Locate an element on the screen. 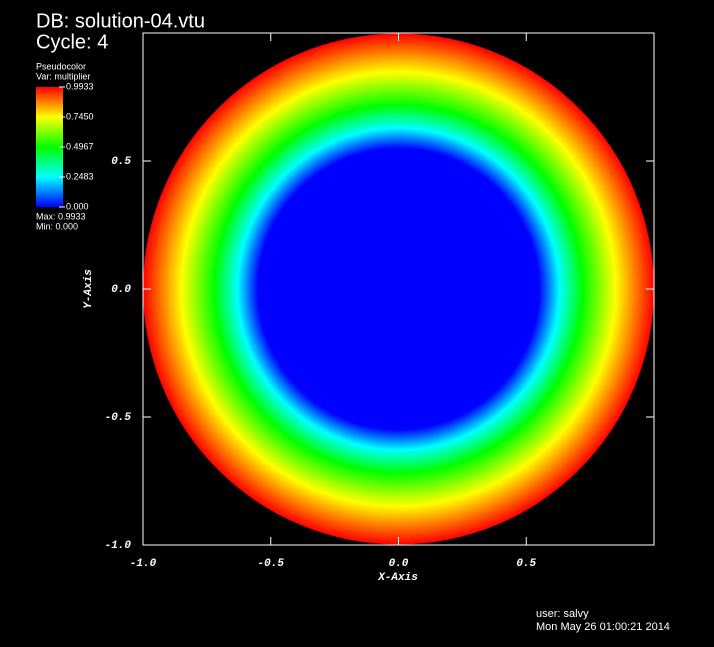 This screenshot has width=714, height=647. x-tick-label: -0.5 is located at coordinates (271, 564).